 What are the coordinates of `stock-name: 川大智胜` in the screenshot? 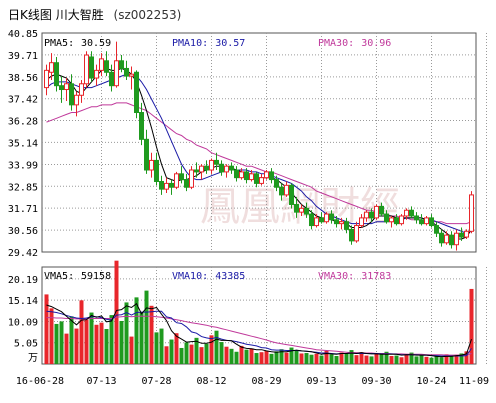 It's located at (79, 15).